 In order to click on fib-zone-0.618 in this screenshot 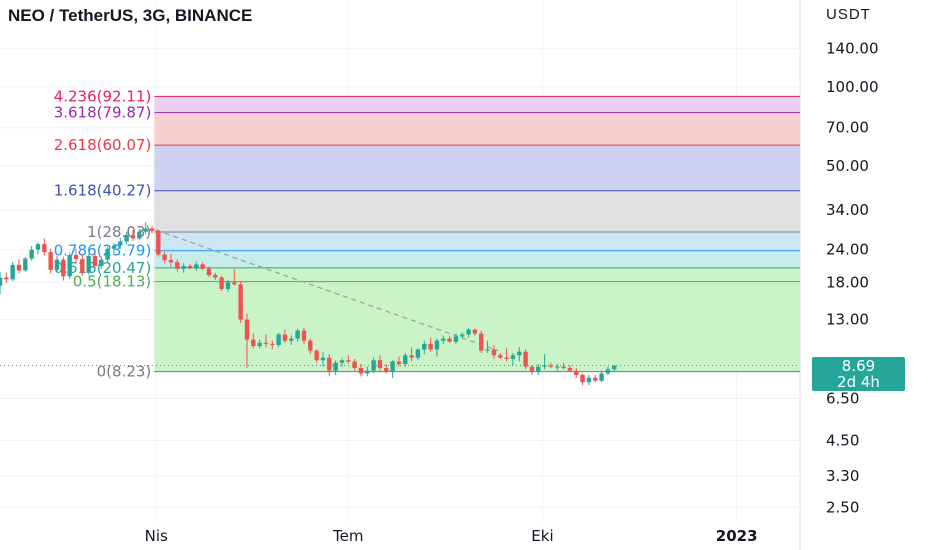, I will do `click(477, 259)`.